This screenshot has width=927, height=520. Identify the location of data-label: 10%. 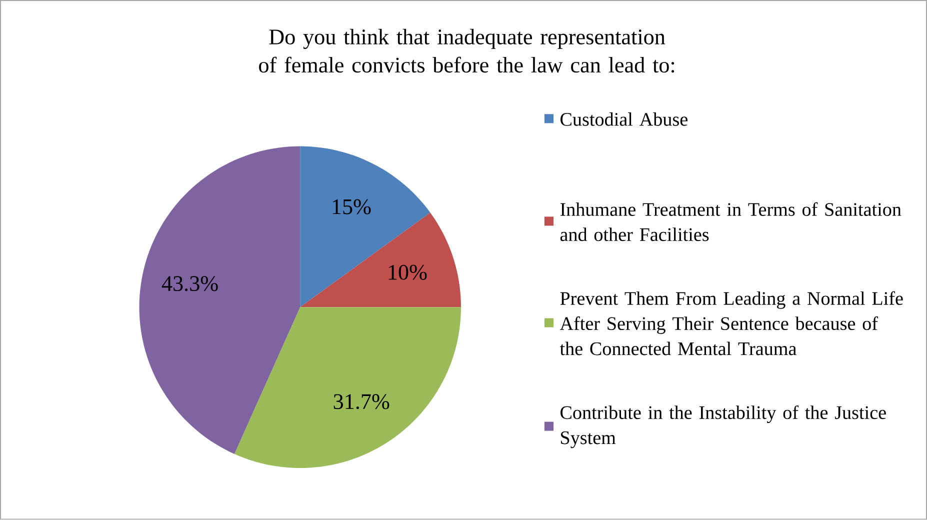
(407, 272).